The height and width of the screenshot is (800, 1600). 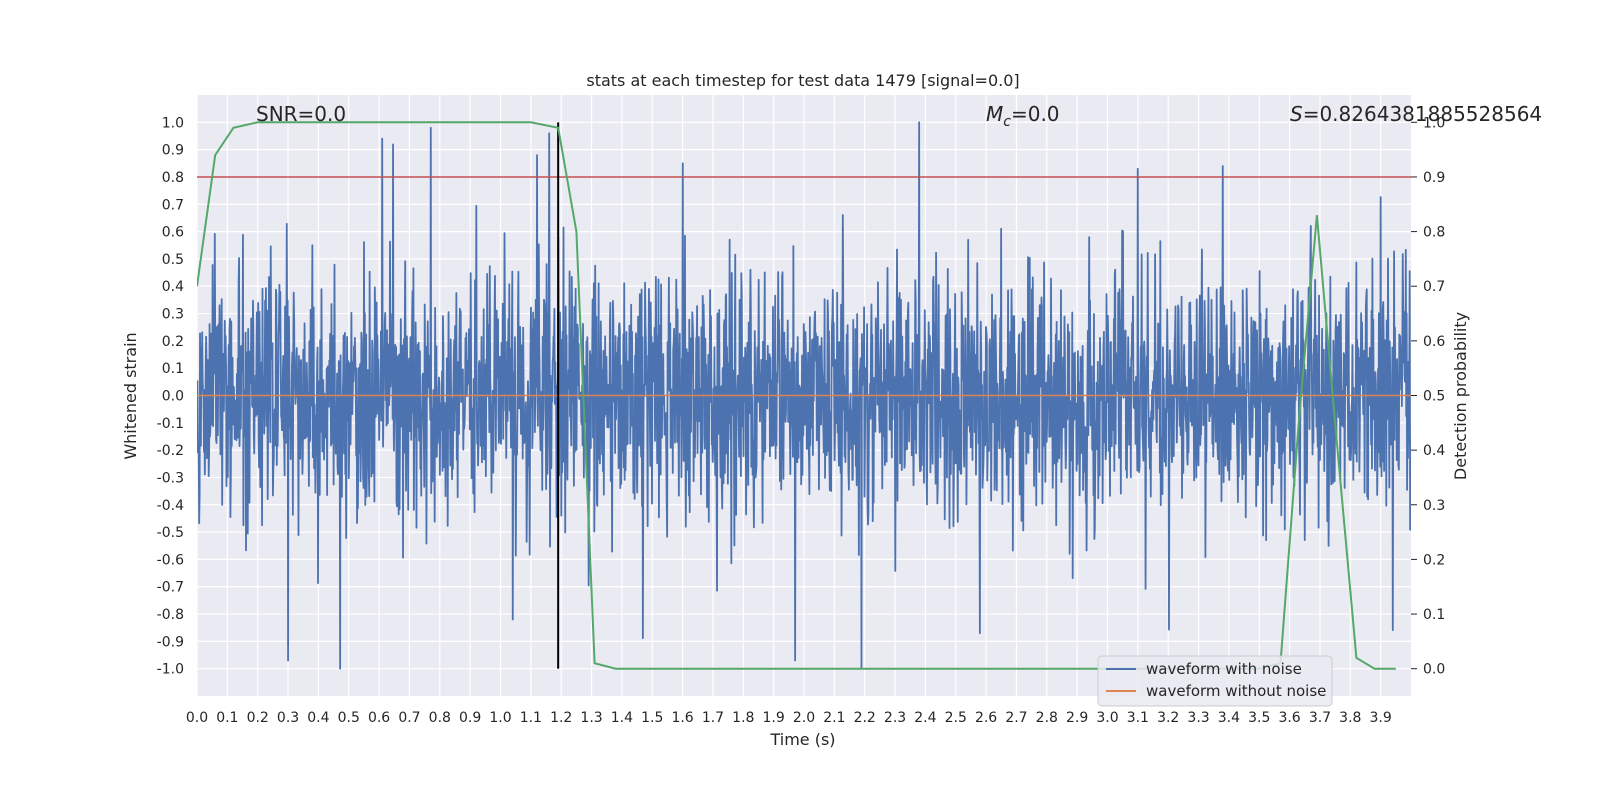 I want to click on x-tick-label: 3.3, so click(x=1198, y=718).